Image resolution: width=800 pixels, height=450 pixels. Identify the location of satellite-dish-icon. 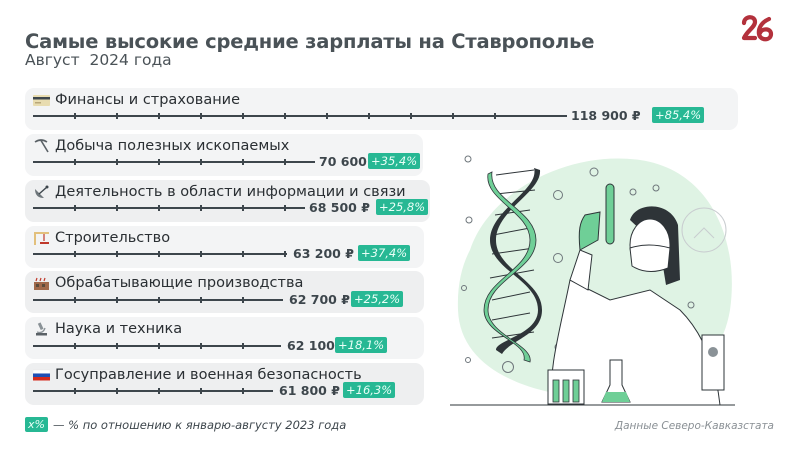
(42, 191).